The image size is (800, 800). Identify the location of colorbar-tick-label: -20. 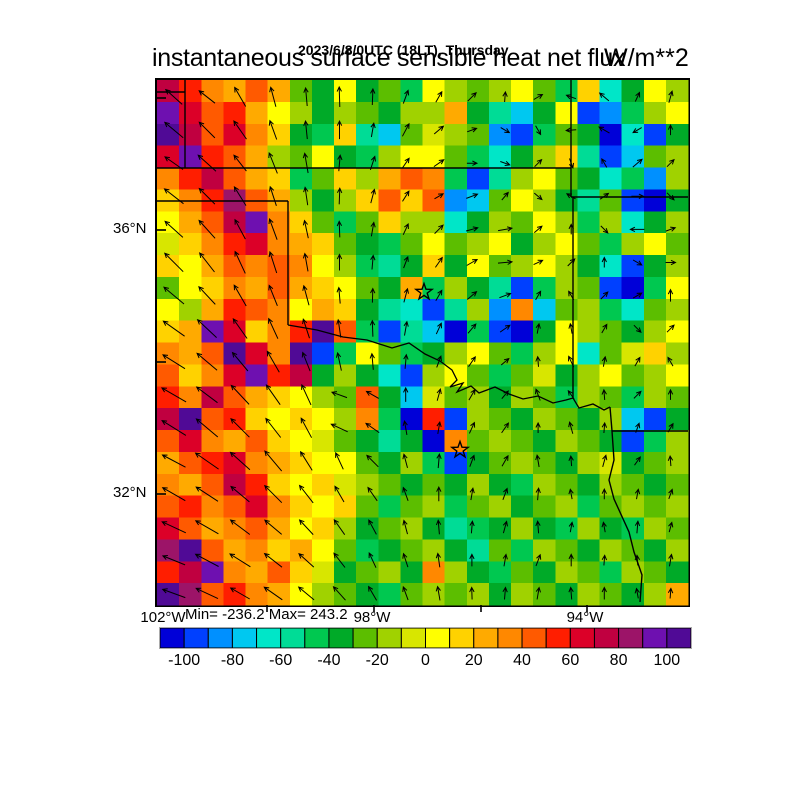
(377, 660).